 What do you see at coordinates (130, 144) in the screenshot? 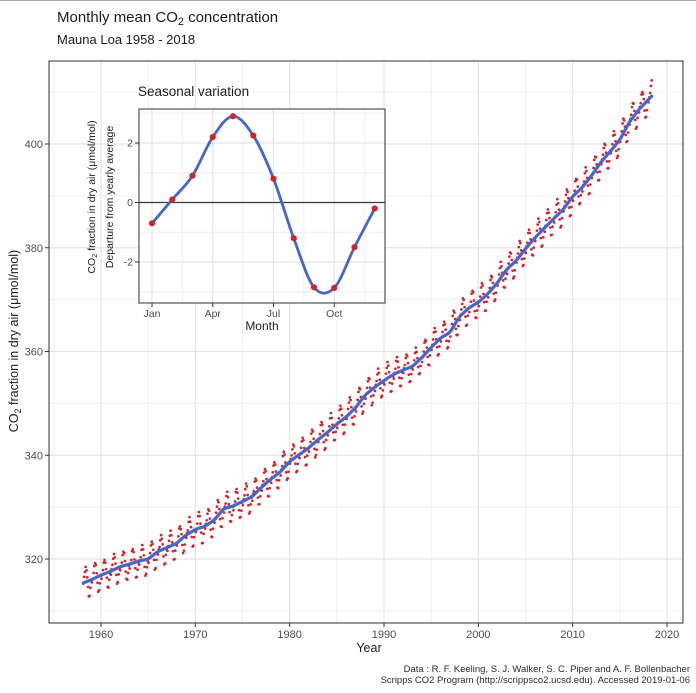
I see `inset-y-tick-label: 2` at bounding box center [130, 144].